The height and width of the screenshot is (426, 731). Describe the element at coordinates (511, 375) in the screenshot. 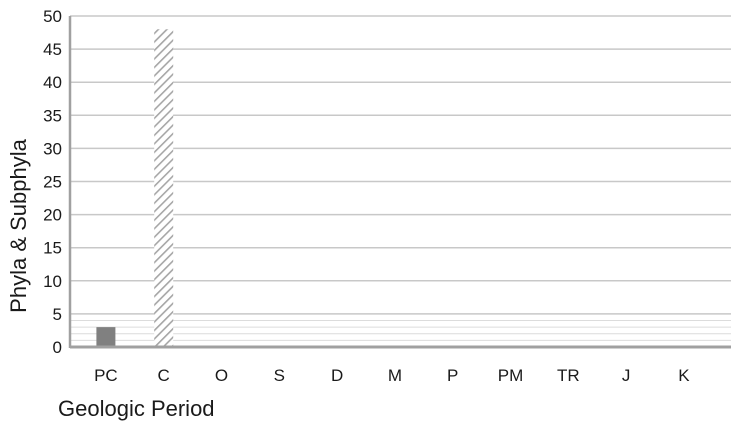

I see `x-tick-label: PM` at that location.